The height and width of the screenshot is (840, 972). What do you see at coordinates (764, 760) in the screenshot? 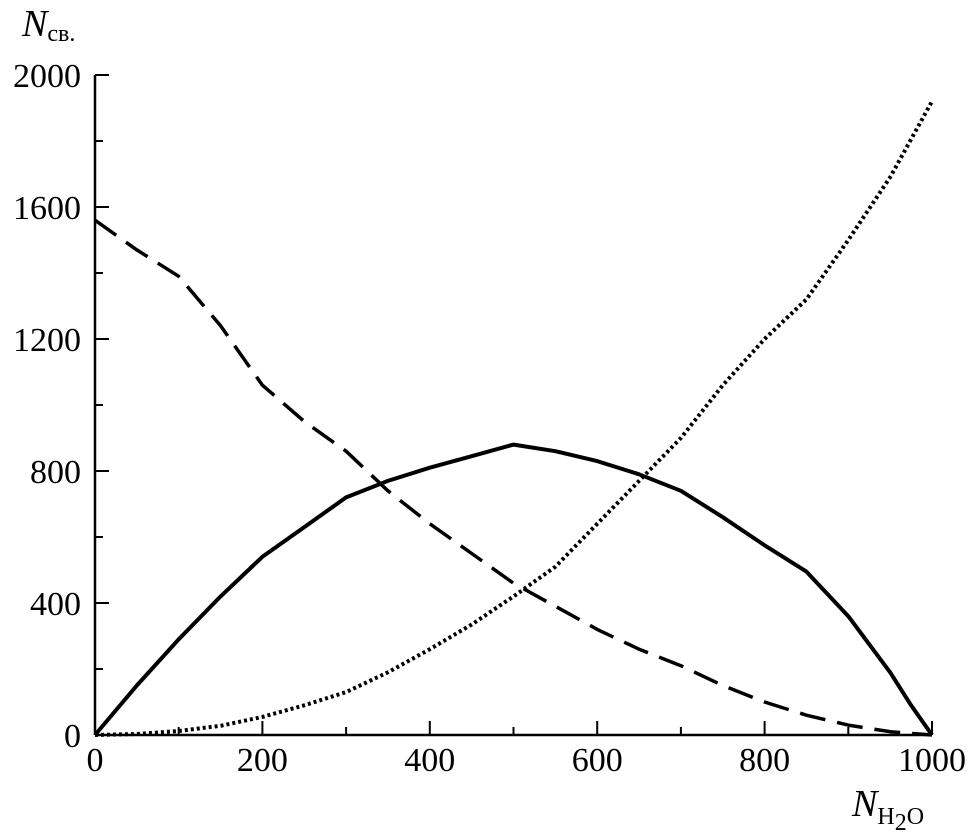
I see `x-tick-label: 800` at bounding box center [764, 760].